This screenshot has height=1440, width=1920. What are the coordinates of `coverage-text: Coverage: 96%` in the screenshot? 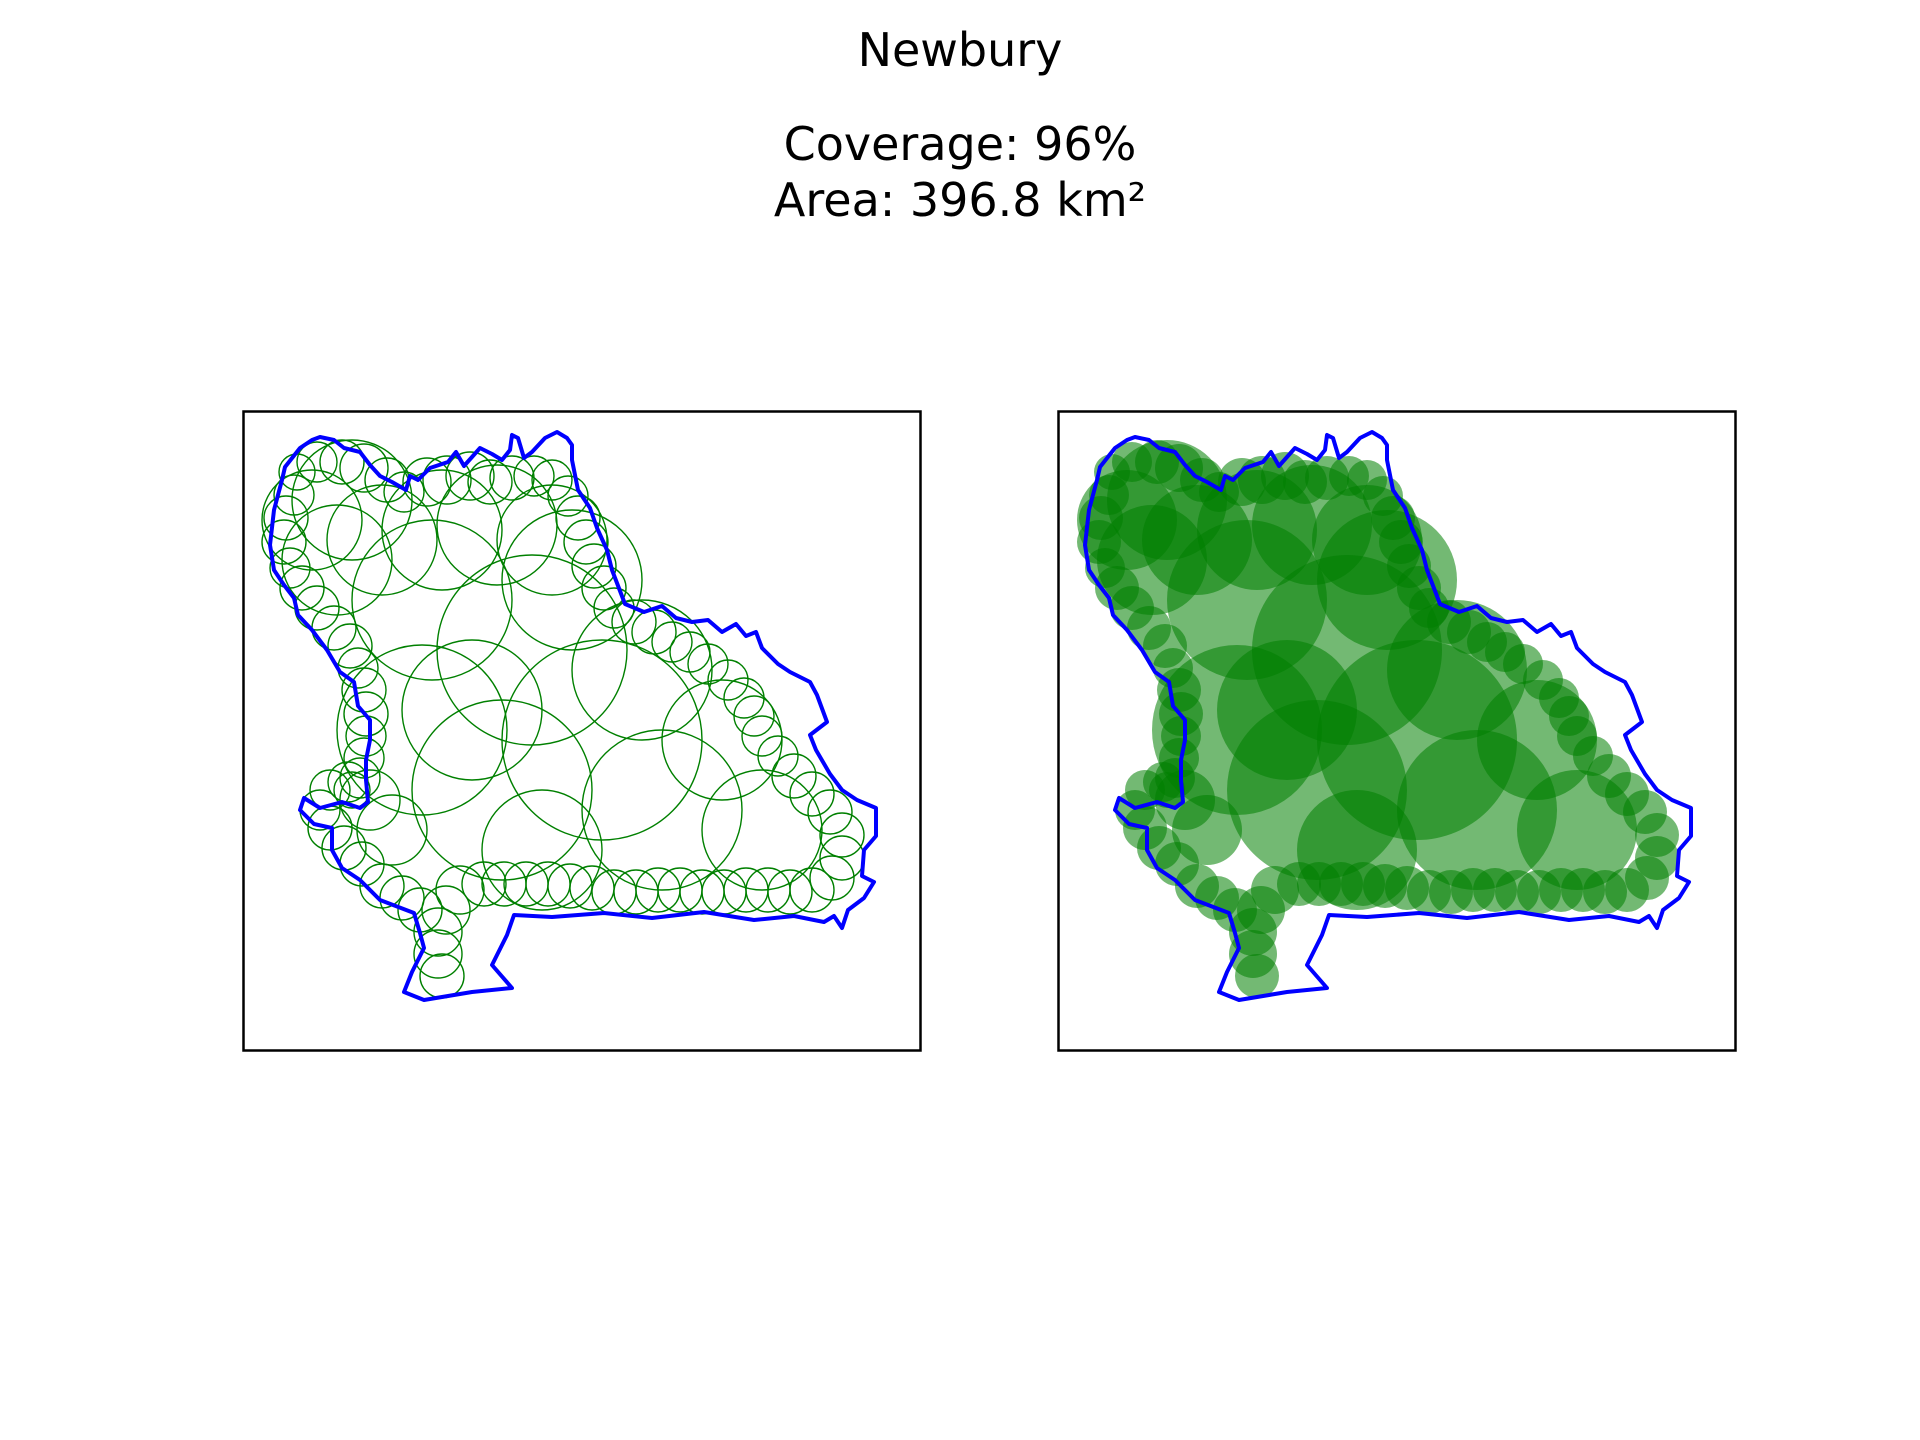 It's located at (960, 144).